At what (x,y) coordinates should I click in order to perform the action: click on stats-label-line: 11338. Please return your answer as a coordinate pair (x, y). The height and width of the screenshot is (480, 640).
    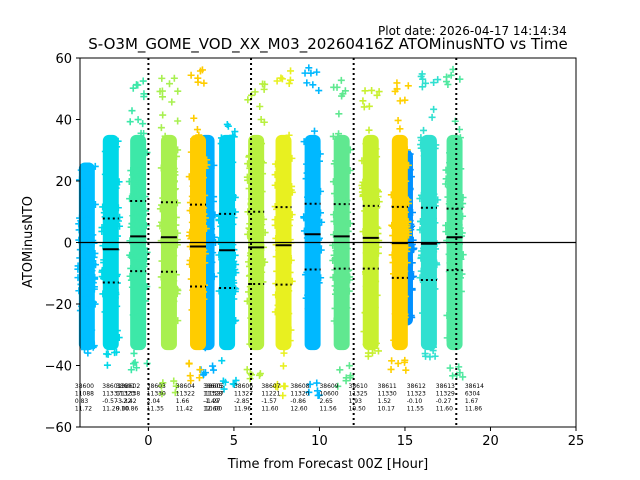
    Looking at the image, I should click on (130, 394).